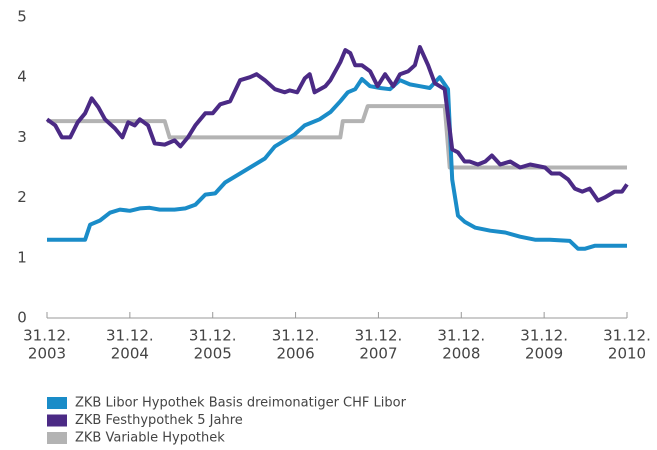 This screenshot has width=657, height=450. What do you see at coordinates (22, 197) in the screenshot?
I see `y-tick-label: 2` at bounding box center [22, 197].